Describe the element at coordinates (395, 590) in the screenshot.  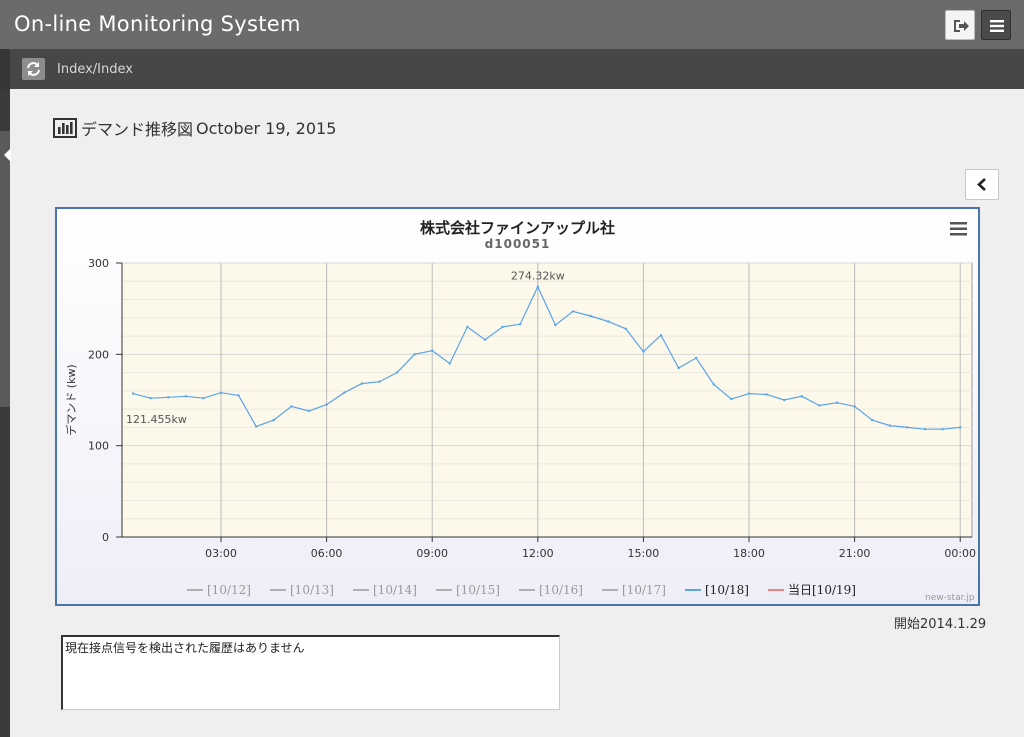
I see `legend-item: [10/14]` at that location.